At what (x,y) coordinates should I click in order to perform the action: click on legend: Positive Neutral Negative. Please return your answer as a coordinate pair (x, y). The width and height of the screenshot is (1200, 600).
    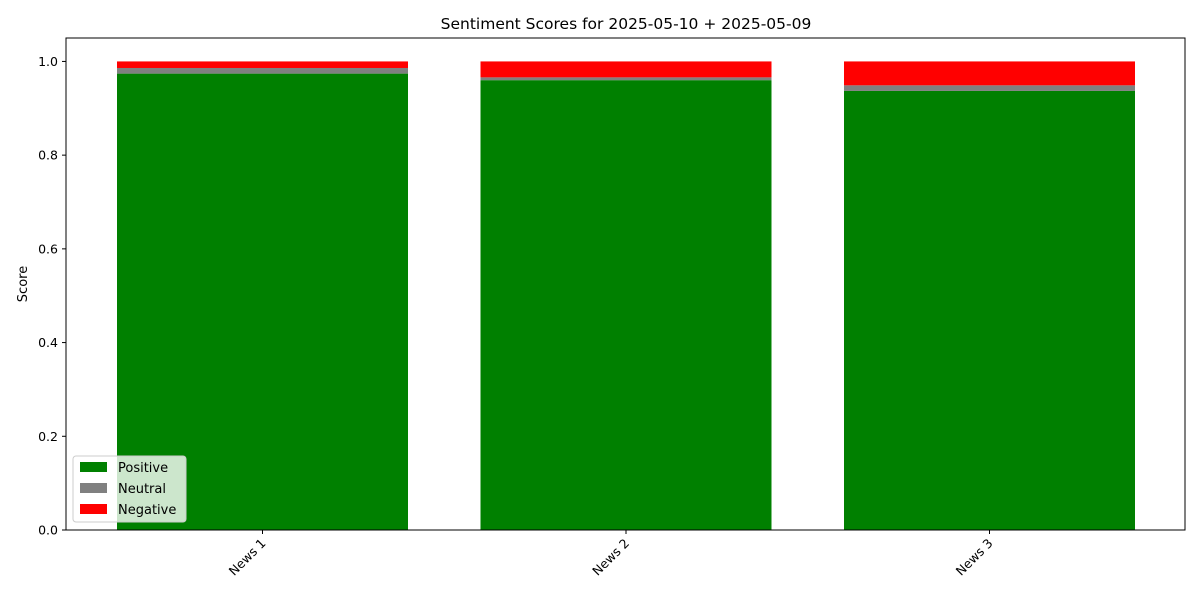
    Looking at the image, I should click on (129, 489).